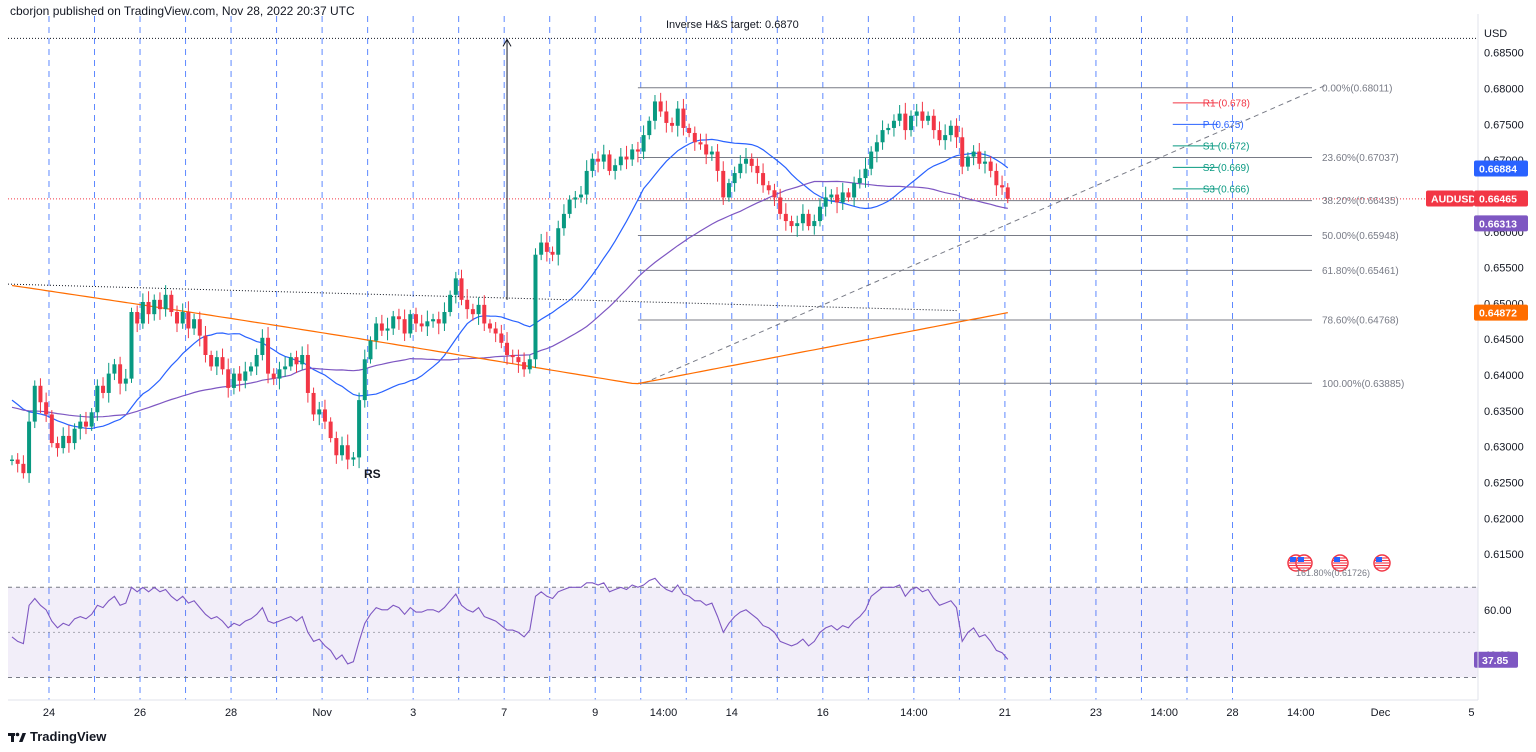  What do you see at coordinates (1363, 384) in the screenshot?
I see `fib-level-label: 100.00%(0.63885)` at bounding box center [1363, 384].